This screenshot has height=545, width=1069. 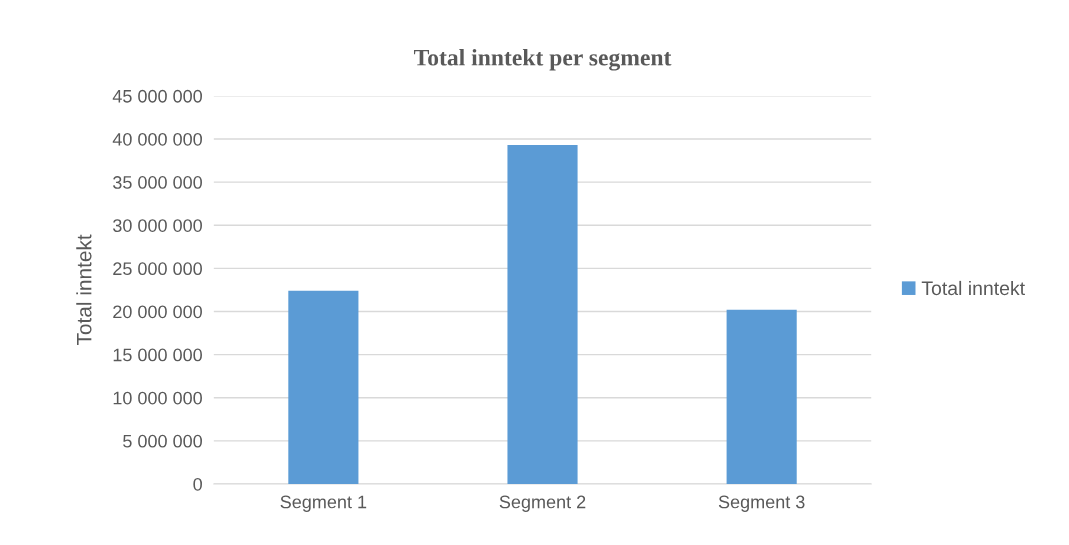 I want to click on y-tick-label: 30 000 000, so click(x=157, y=225).